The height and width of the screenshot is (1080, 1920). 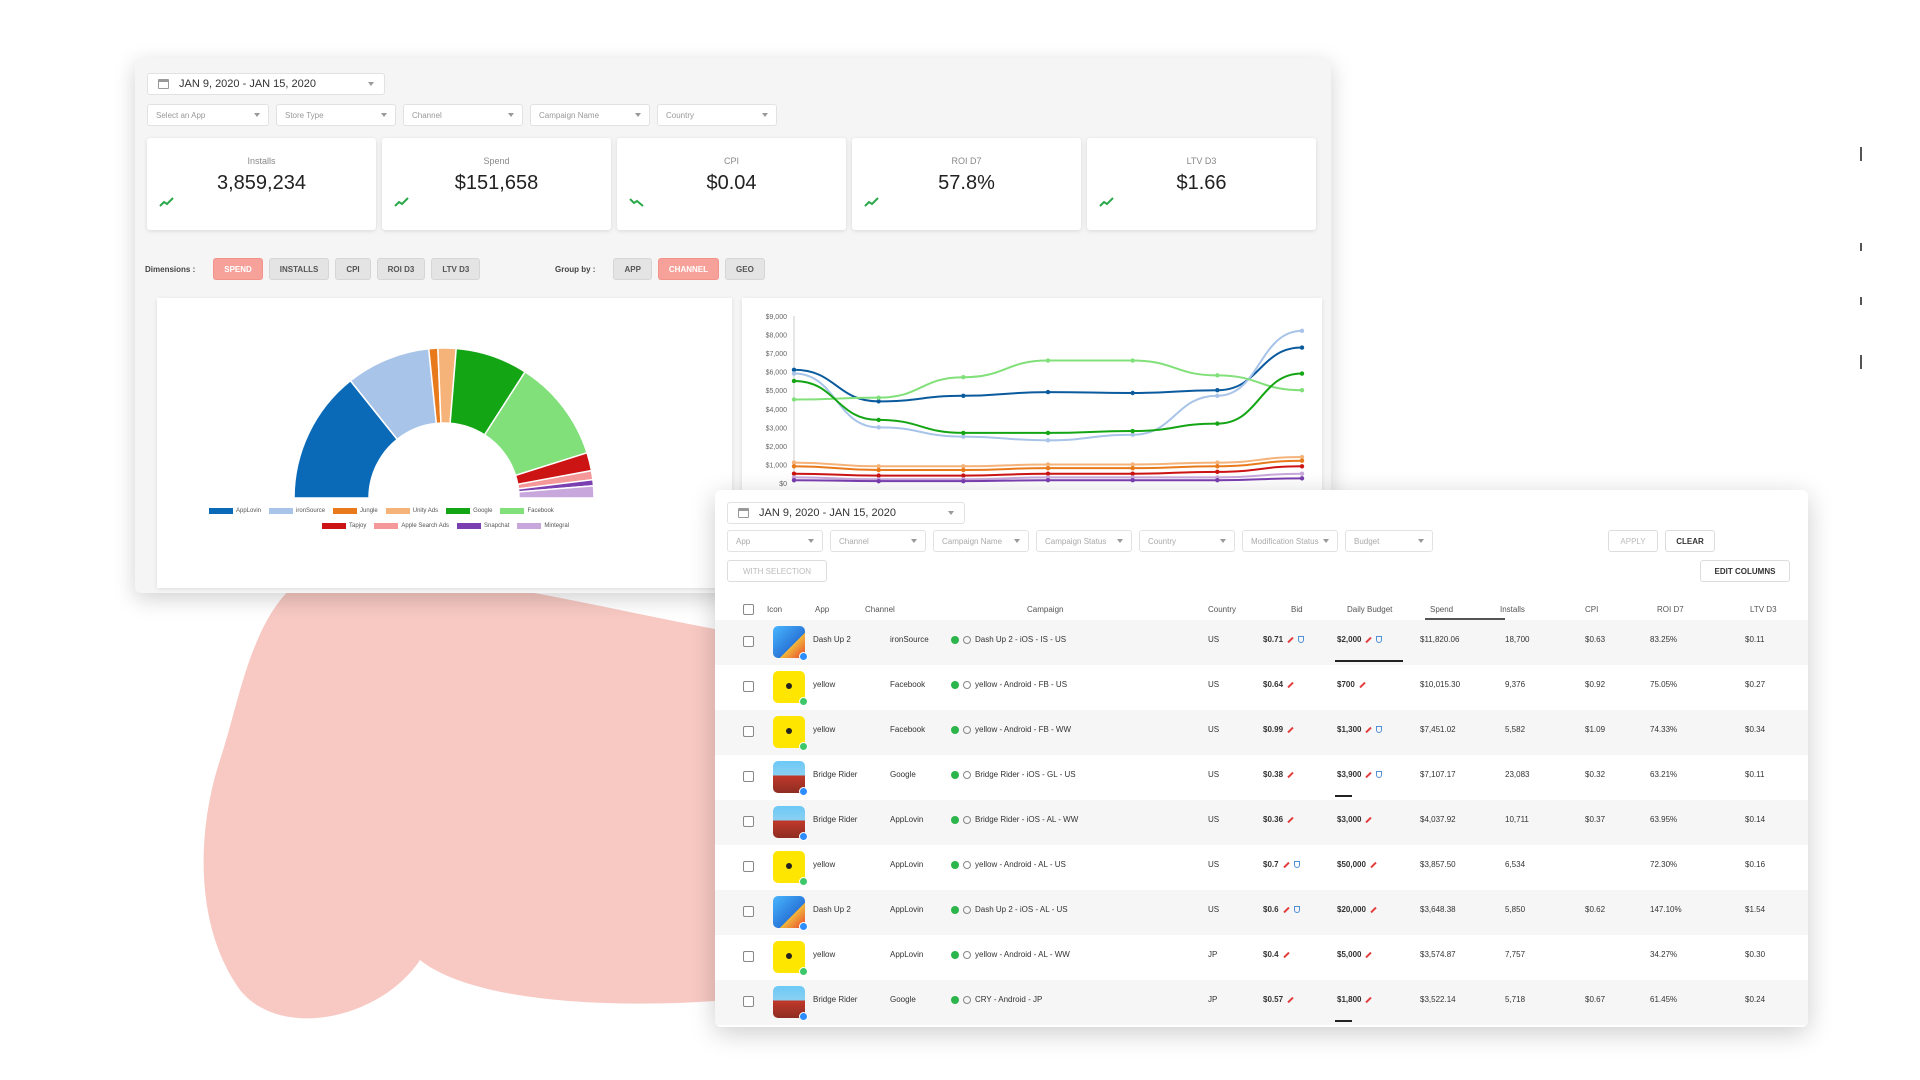 What do you see at coordinates (1357, 909) in the screenshot?
I see `daily-budget-cell: $20,000` at bounding box center [1357, 909].